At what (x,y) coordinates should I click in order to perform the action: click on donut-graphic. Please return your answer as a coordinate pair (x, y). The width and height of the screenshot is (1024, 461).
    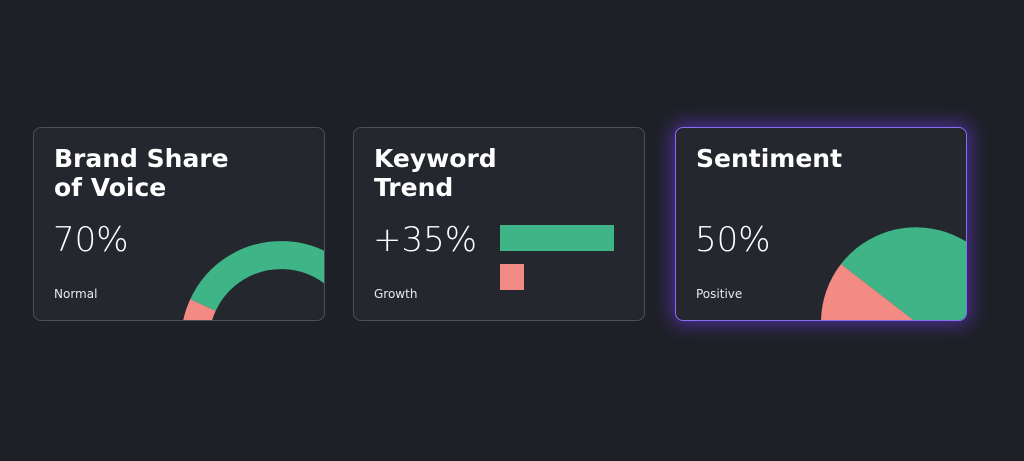
    Looking at the image, I should click on (253, 280).